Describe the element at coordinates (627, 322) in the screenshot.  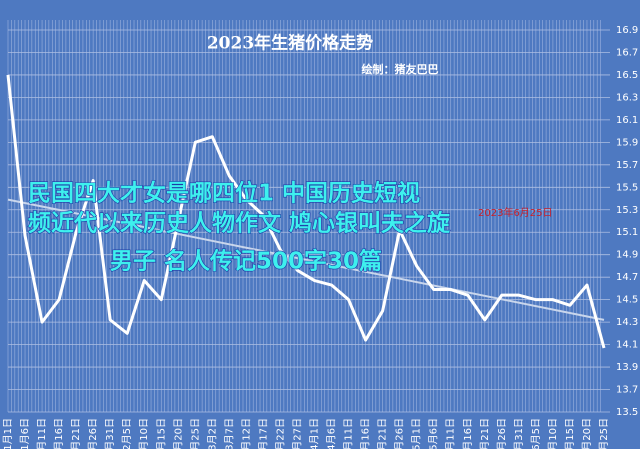
I see `y-tick-label: 14.3` at that location.